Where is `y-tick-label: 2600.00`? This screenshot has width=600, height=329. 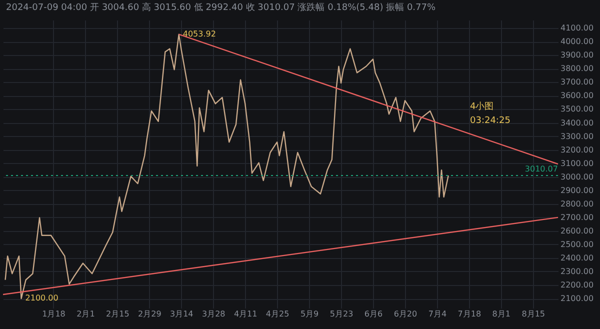 y-tick-label: 2600.00 is located at coordinates (577, 231).